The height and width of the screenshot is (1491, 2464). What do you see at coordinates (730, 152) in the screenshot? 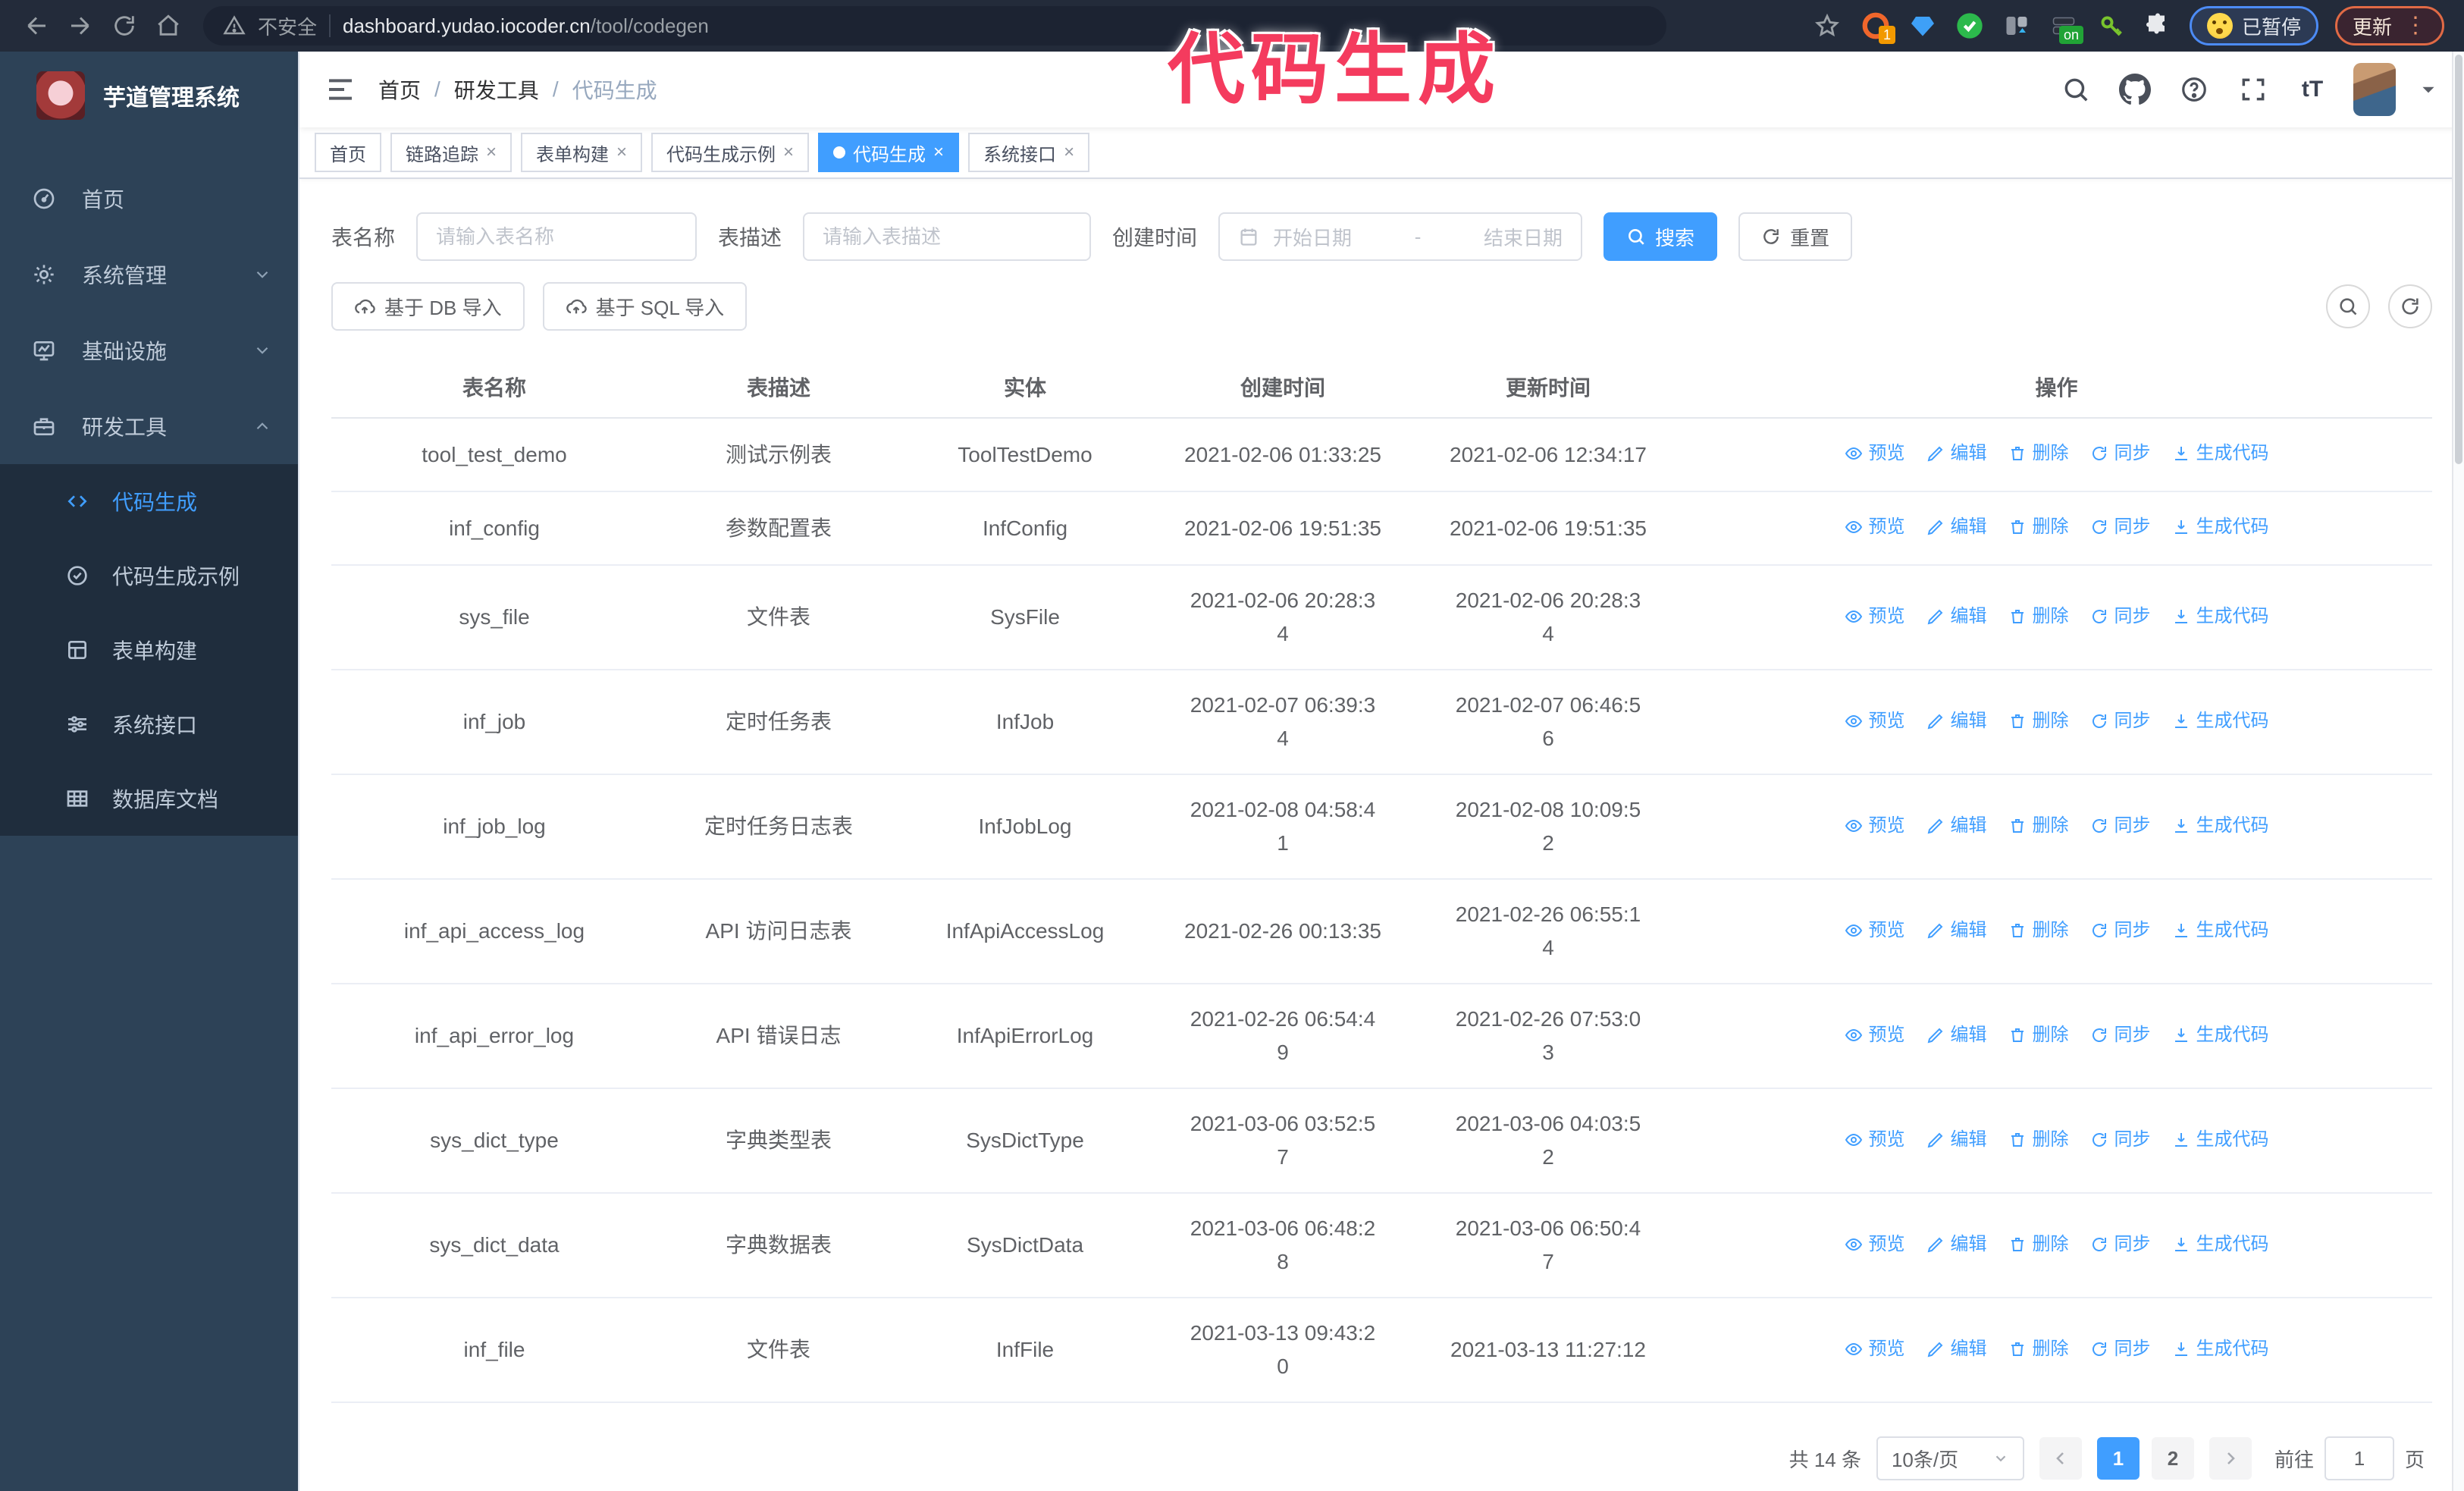
I see `tab-代码生成示例: 代码生成示例 ×` at bounding box center [730, 152].